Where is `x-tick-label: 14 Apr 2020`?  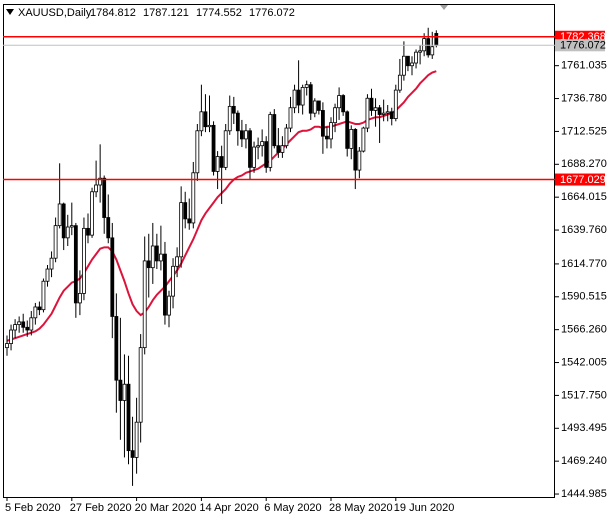 x-tick-label: 14 Apr 2020 is located at coordinates (228, 508).